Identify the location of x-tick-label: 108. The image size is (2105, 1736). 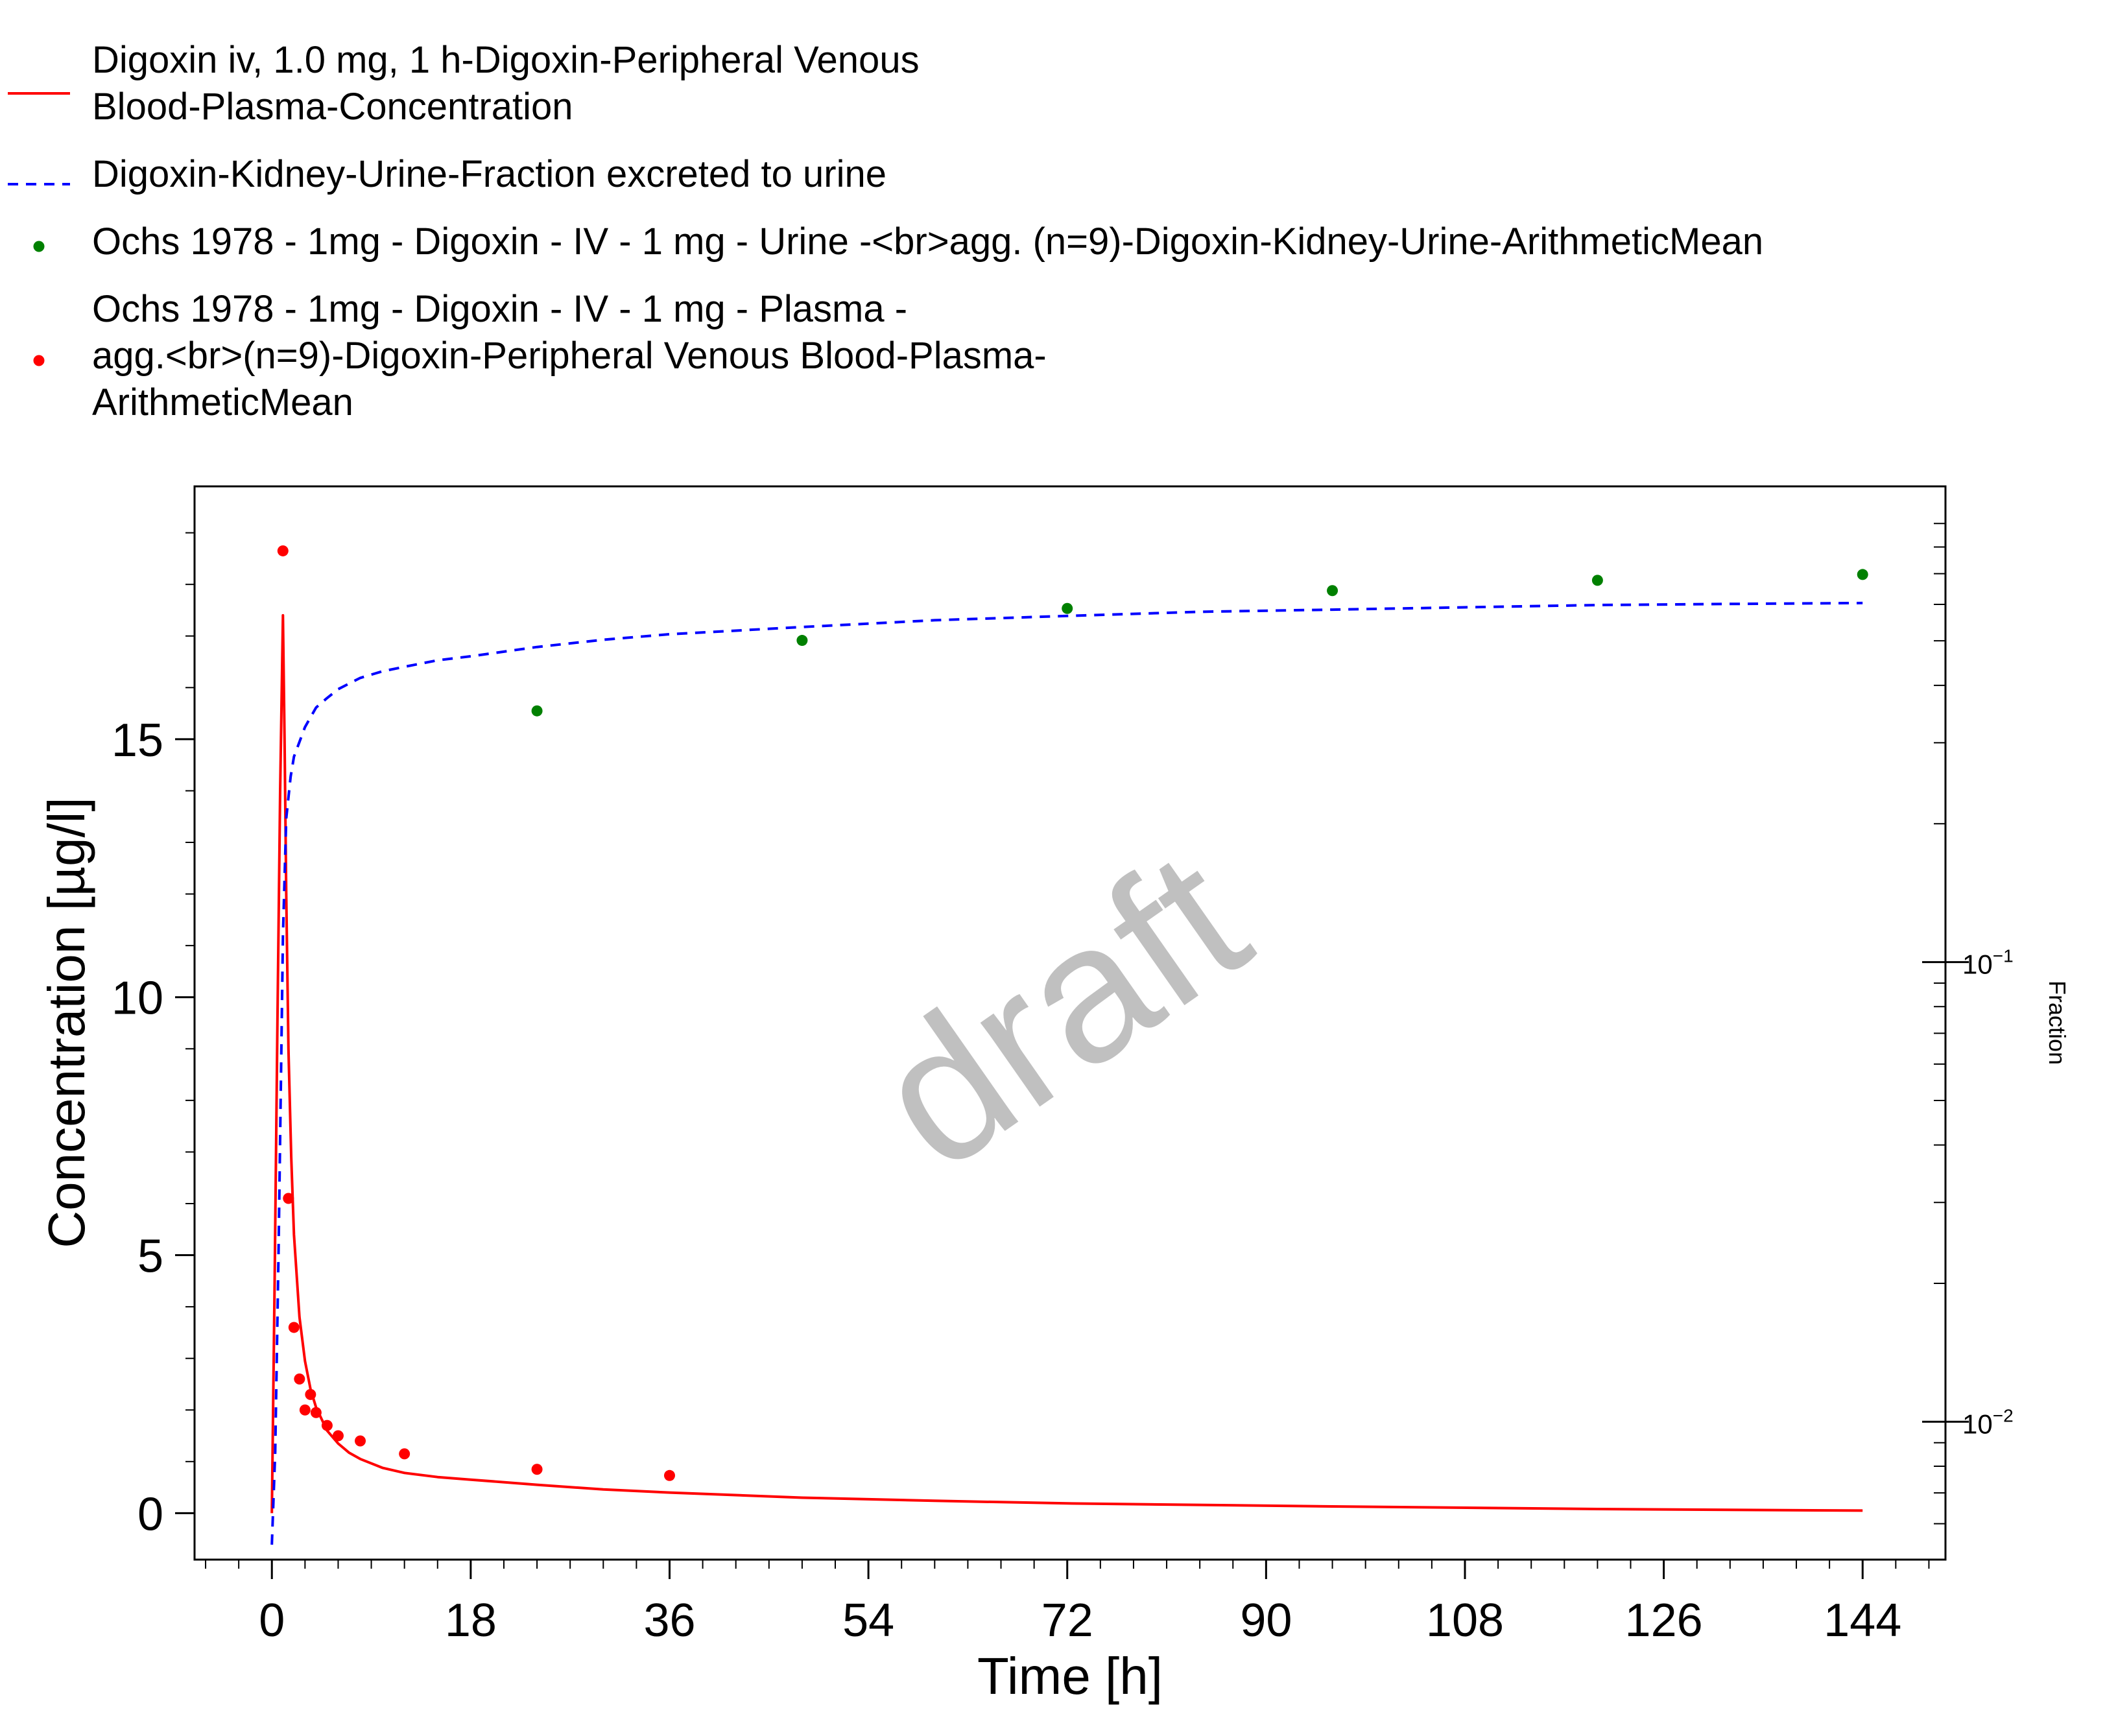
(1465, 1621).